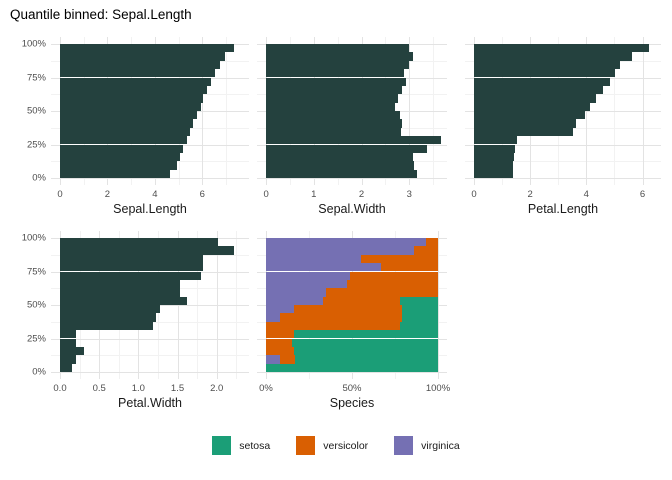 The image size is (672, 480). I want to click on gridline-major-y, so click(563, 145).